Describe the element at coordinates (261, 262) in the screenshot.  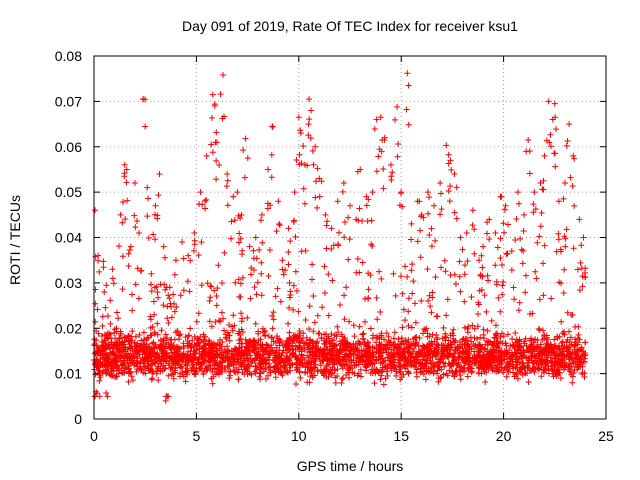
I see `data-point-39-c0` at that location.